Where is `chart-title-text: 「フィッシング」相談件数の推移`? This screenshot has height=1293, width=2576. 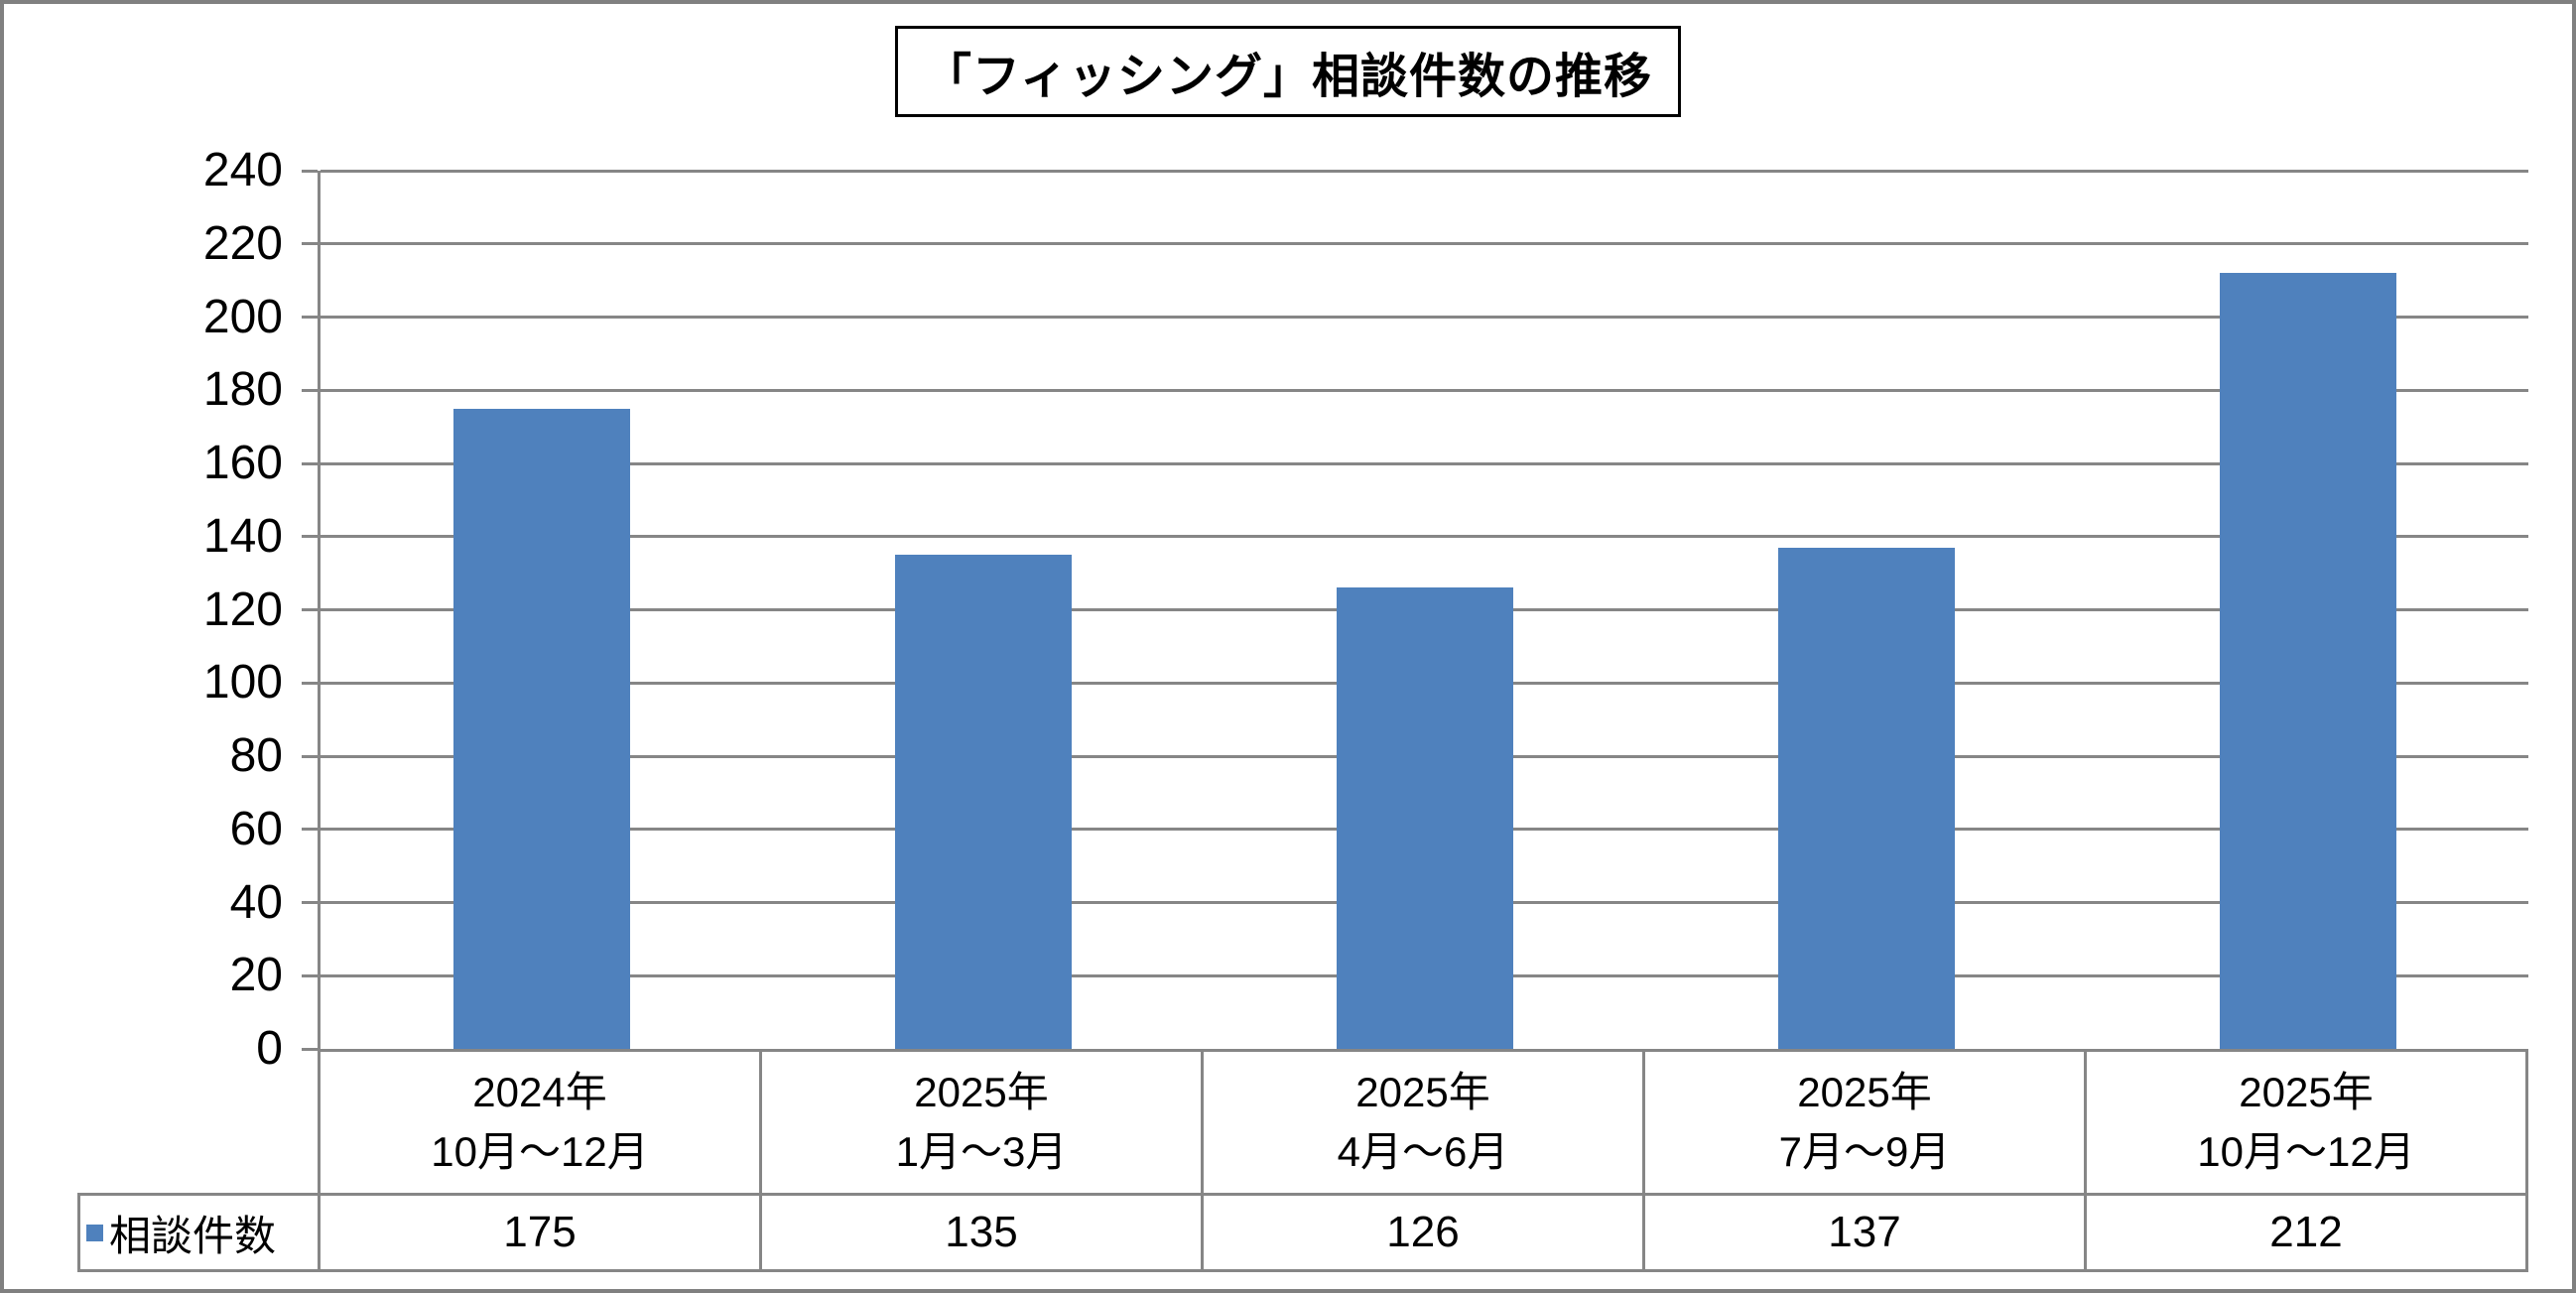
chart-title-text: 「フィッシング」相談件数の推移 is located at coordinates (1288, 77).